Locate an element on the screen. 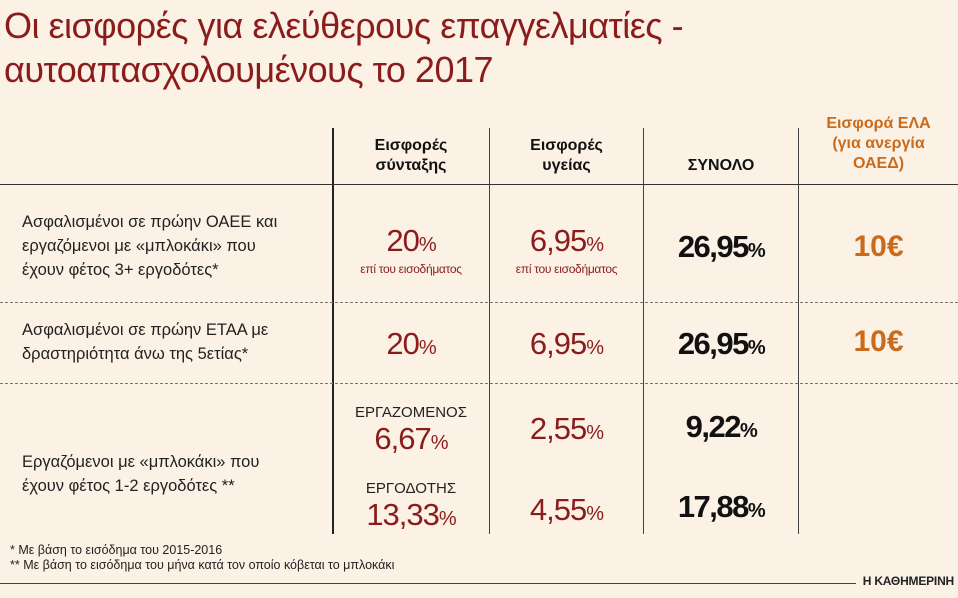  health-value: 6,95% is located at coordinates (566, 240).